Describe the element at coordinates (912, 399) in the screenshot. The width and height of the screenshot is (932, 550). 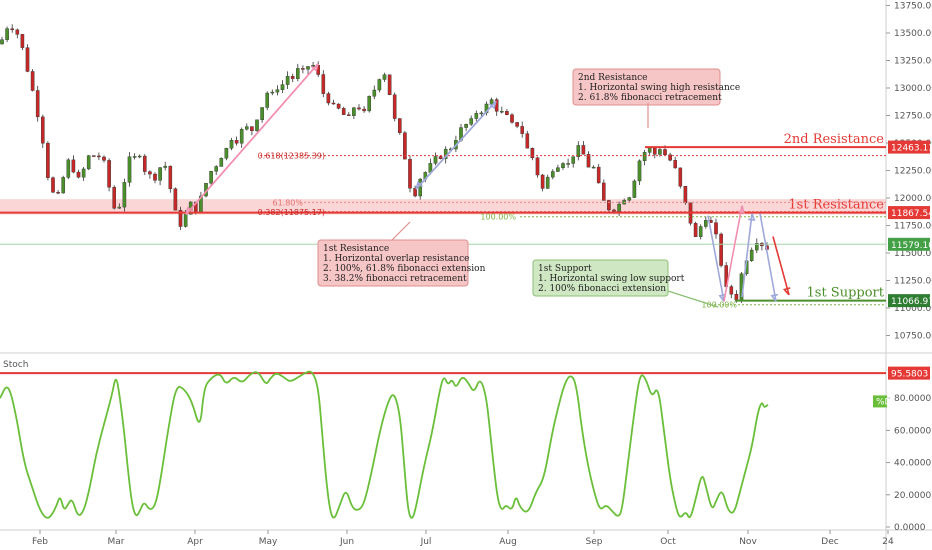
I see `stoch-tick-label: 80.0000` at that location.